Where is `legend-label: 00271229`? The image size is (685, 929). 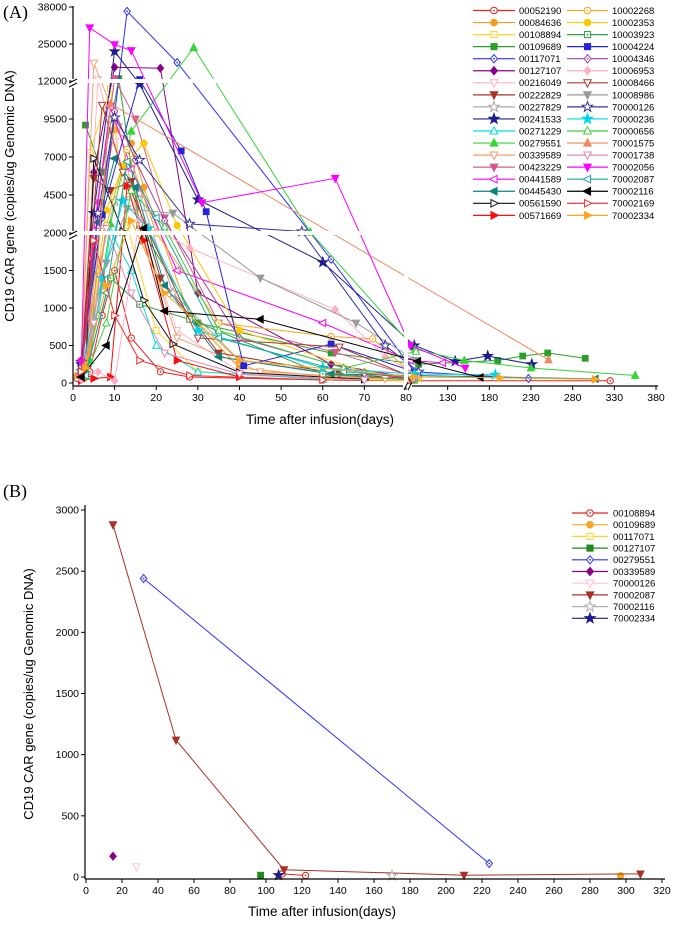
legend-label: 00271229 is located at coordinates (540, 131).